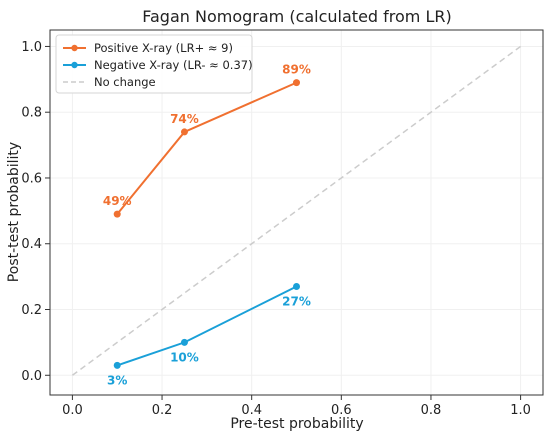 The image size is (550, 435). What do you see at coordinates (431, 410) in the screenshot?
I see `x-tick-label: 0.8` at bounding box center [431, 410].